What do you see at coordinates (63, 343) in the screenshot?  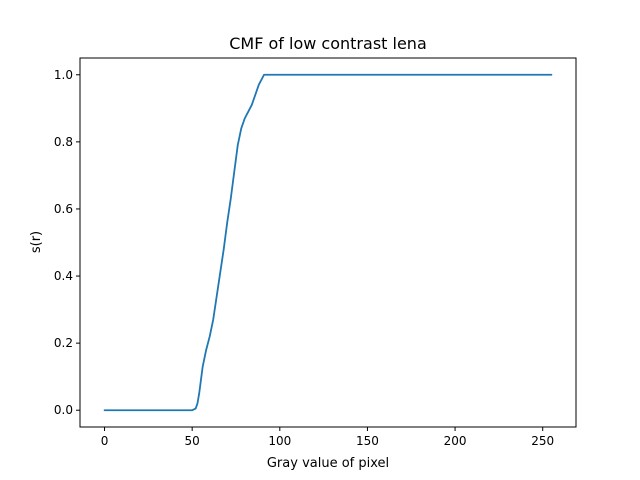 I see `y-tick-label: 0.2` at bounding box center [63, 343].